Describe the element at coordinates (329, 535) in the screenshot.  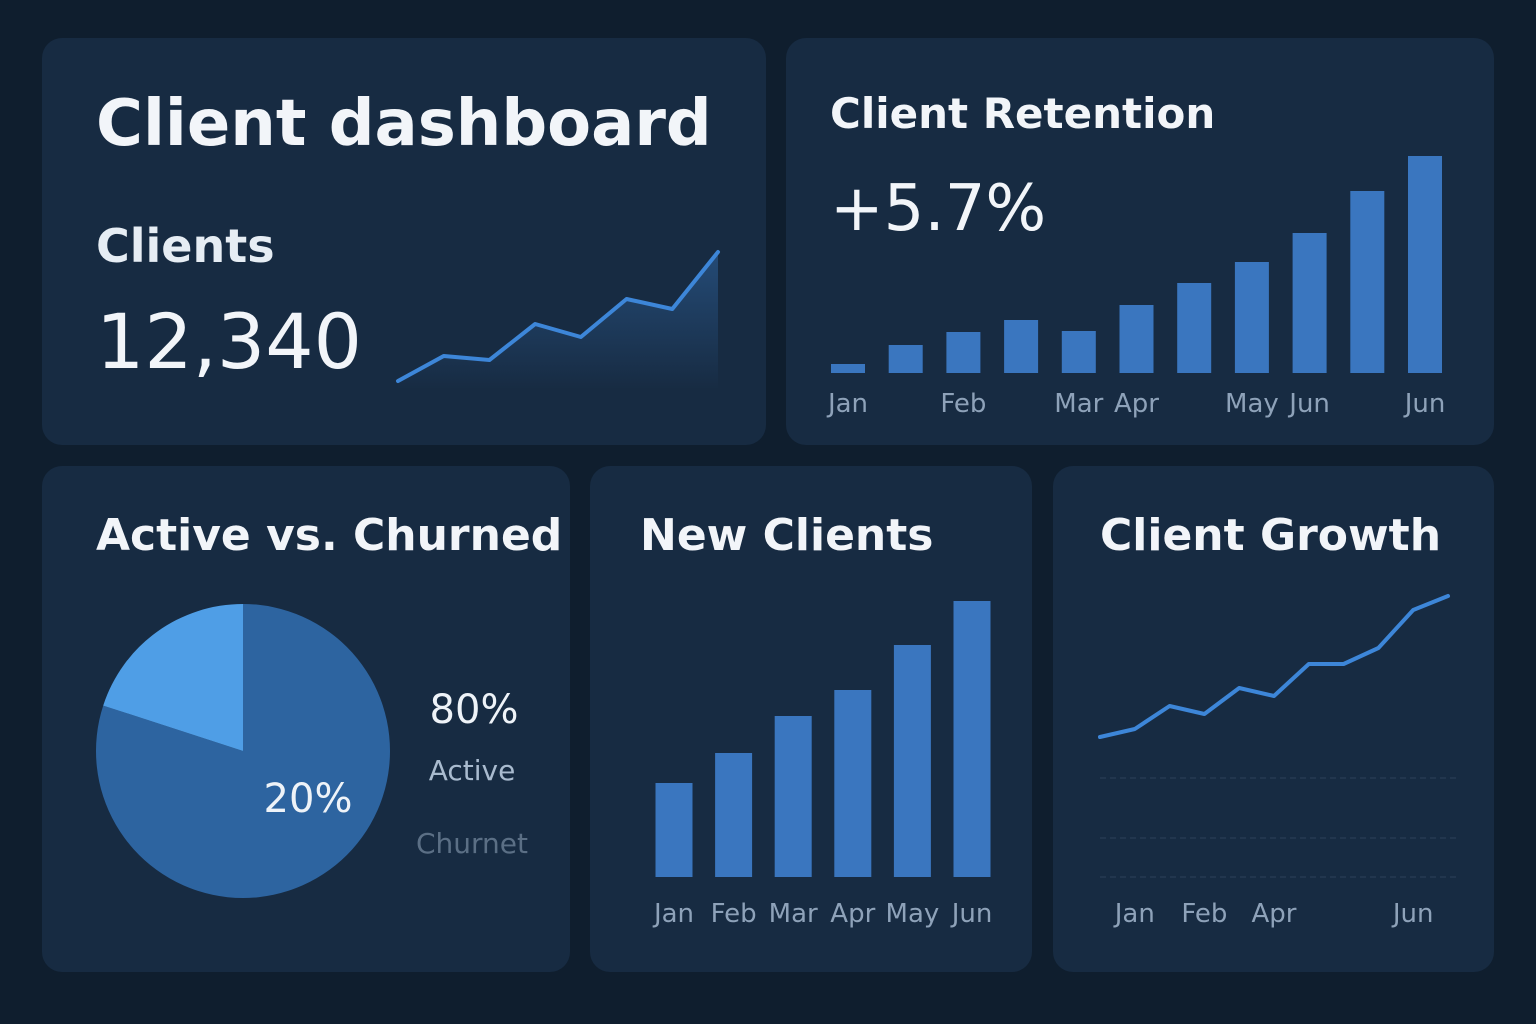
I see `chart-title: Active vs. Churned` at that location.